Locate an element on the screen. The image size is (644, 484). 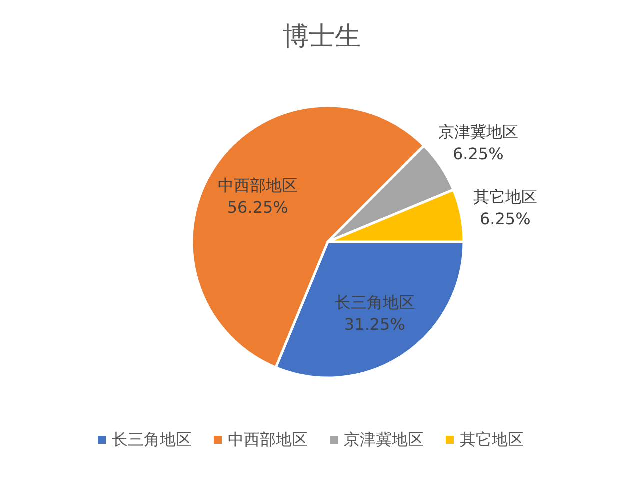
chart-title: 博士生 is located at coordinates (322, 37).